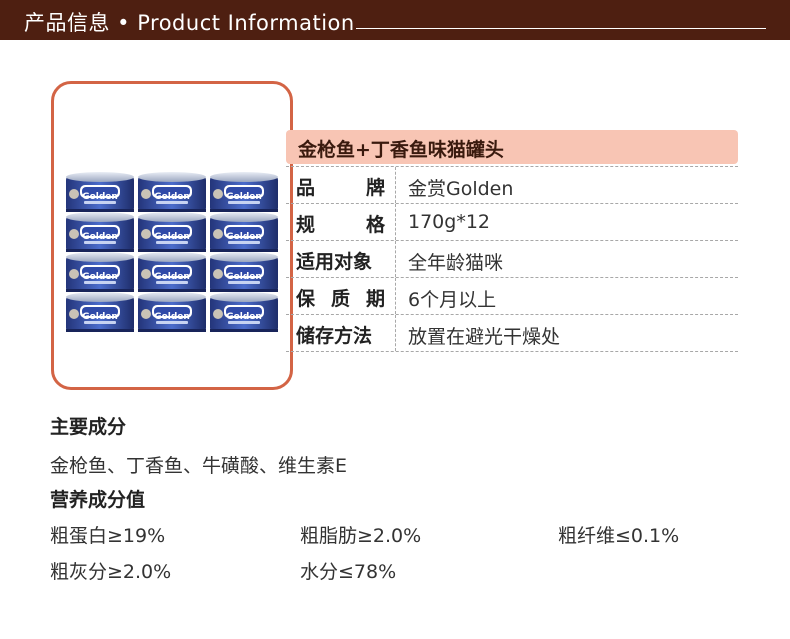 This screenshot has width=790, height=639. Describe the element at coordinates (512, 296) in the screenshot. I see `spec-row-shelf-life: 保 质 期 6个月以上` at that location.